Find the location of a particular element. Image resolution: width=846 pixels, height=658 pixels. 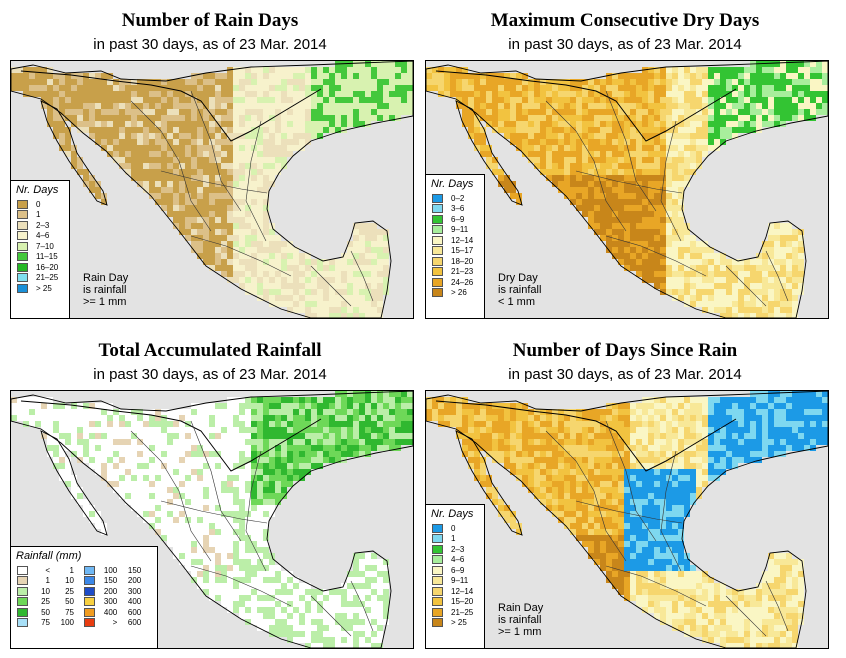

note-line: >= 1 mm is located at coordinates (105, 302).